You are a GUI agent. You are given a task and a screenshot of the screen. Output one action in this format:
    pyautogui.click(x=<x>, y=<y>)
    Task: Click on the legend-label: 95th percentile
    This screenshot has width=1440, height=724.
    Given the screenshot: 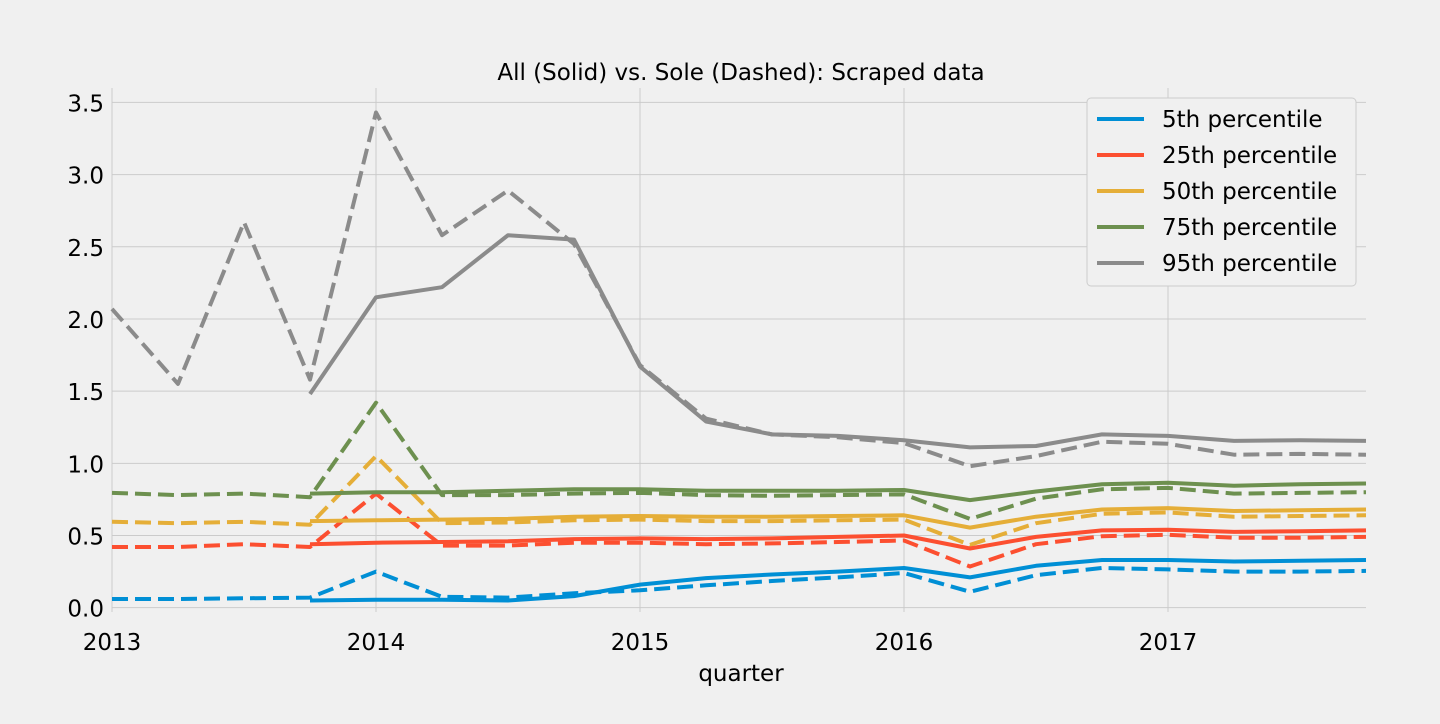 What is the action you would take?
    pyautogui.click(x=1249, y=264)
    